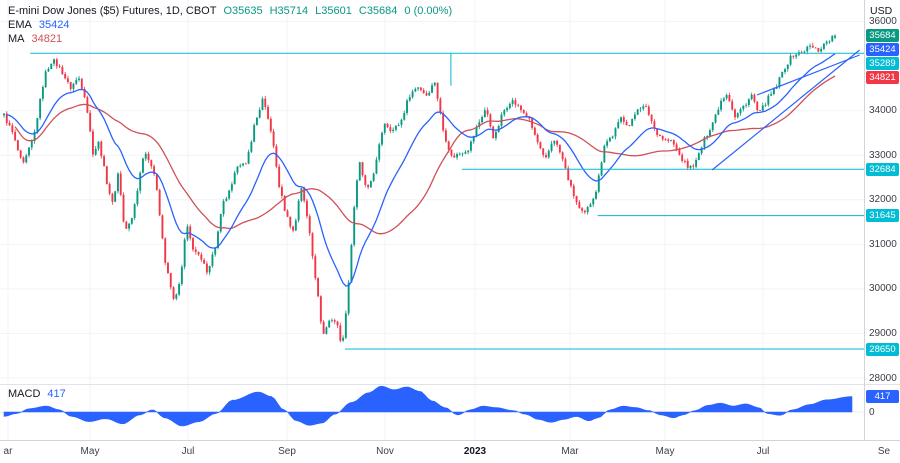  Describe the element at coordinates (428, 406) in the screenshot. I see `macd-histogram` at that location.